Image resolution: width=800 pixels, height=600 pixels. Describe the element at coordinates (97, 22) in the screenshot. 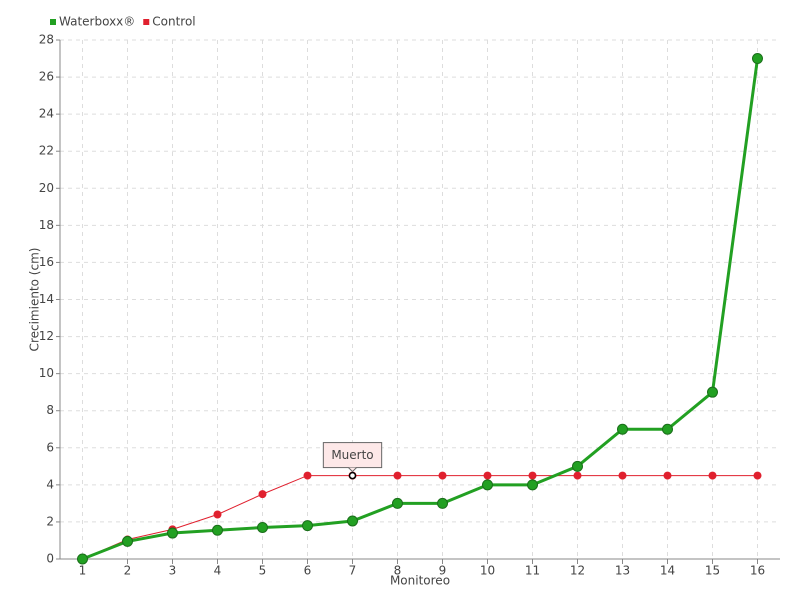

I see `legend-label: Waterboxx®` at that location.